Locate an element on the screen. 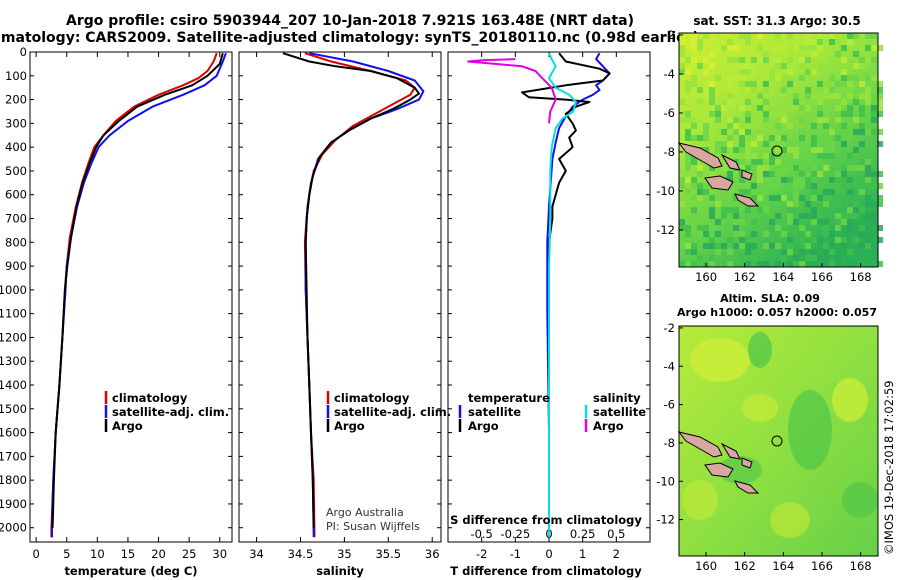  sst-map-title: sat. SST: 31.3 Argo: 30.5 is located at coordinates (776, 21).